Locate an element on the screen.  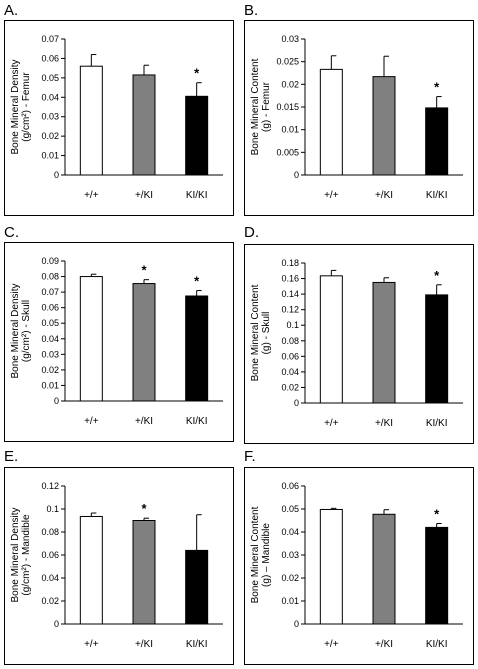
y-axis-label: (g/cm²) - Mandible is located at coordinates (26, 555).